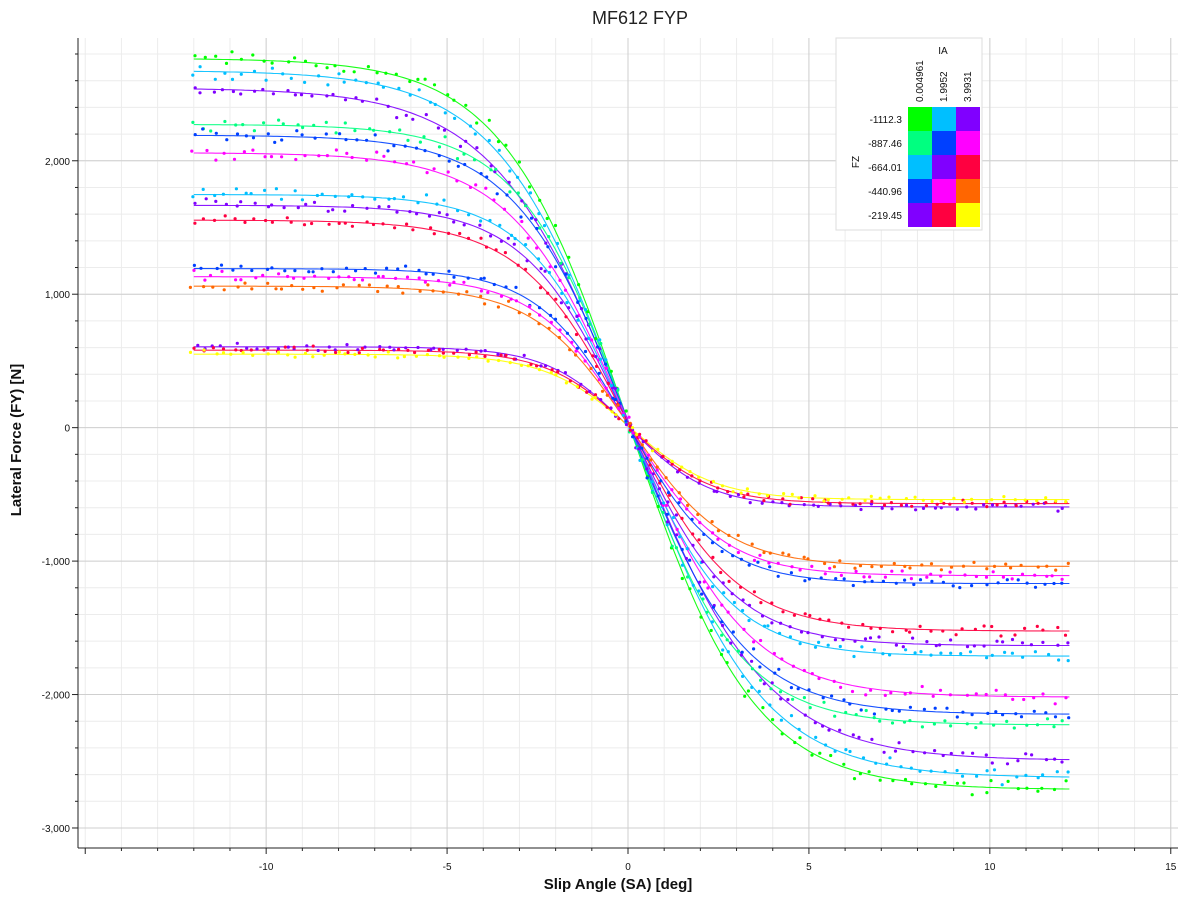  Describe the element at coordinates (56, 829) in the screenshot. I see `y-tick-label: -3,000` at that location.